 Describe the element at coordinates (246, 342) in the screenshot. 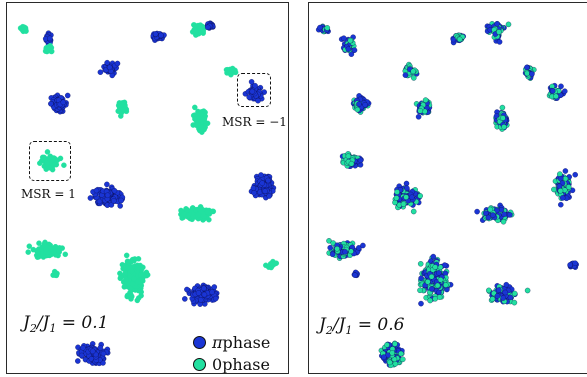

I see `legend-pi-text: phase` at that location.